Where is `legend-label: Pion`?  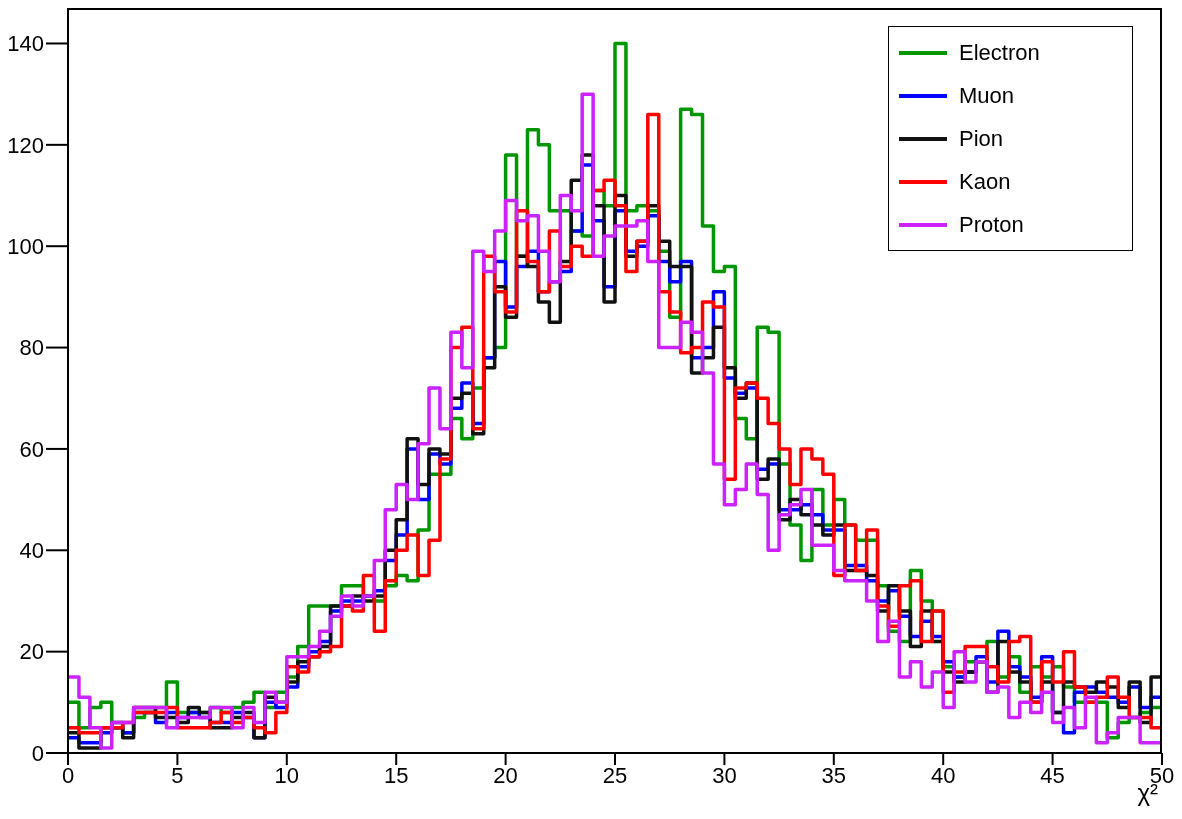
legend-label: Pion is located at coordinates (981, 138).